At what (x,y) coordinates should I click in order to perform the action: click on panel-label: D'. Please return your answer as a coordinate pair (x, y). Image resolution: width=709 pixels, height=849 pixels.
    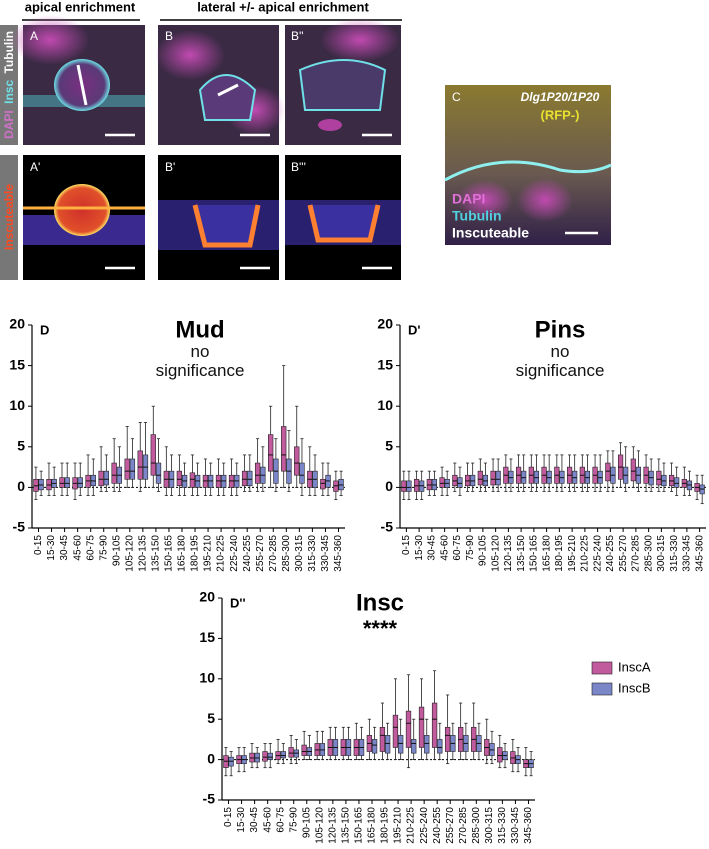
    Looking at the image, I should click on (414, 329).